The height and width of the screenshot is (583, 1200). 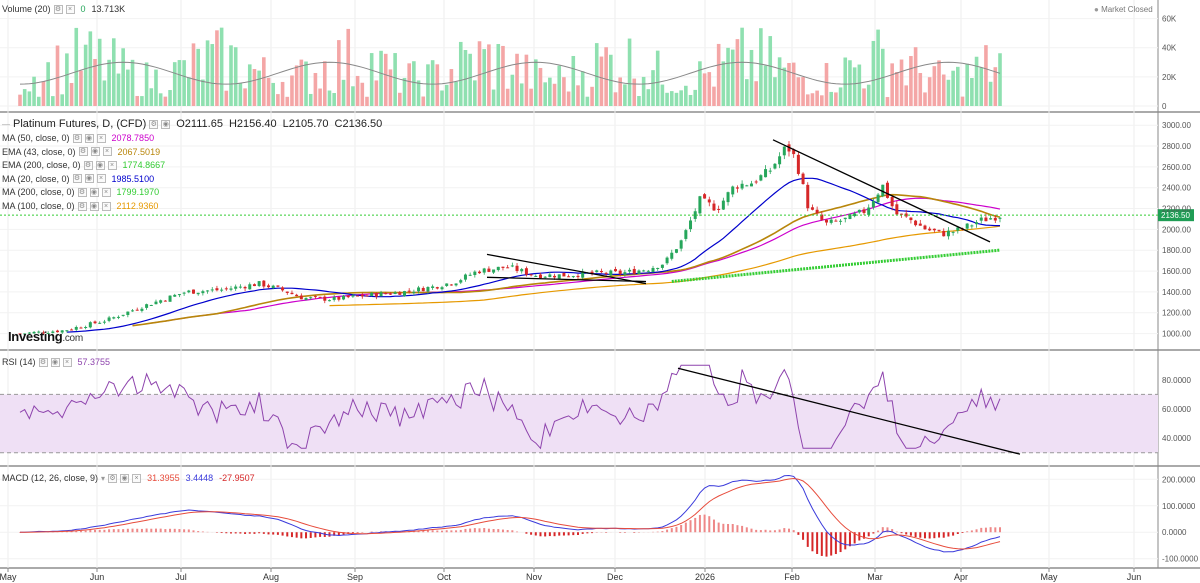 What do you see at coordinates (615, 577) in the screenshot?
I see `month-tick-label: Dec` at bounding box center [615, 577].